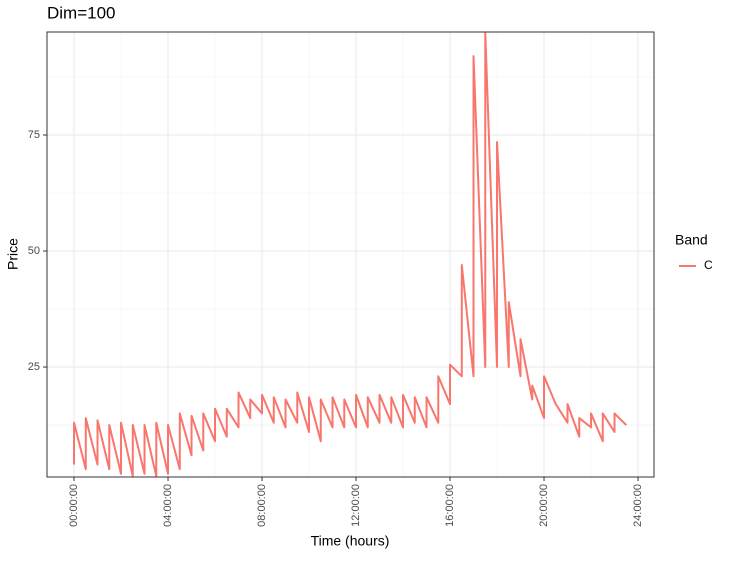 The image size is (729, 562). Describe the element at coordinates (691, 240) in the screenshot. I see `legend-title: Band` at that location.